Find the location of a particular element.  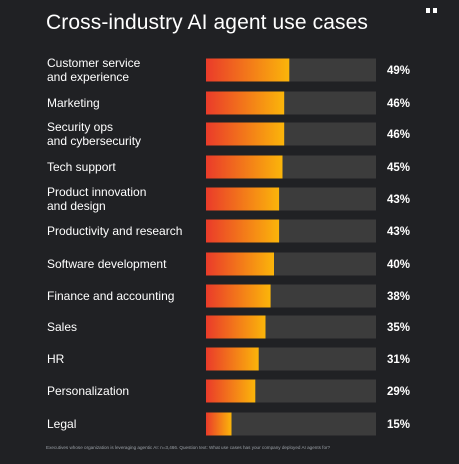

category-label: Product innovation and design is located at coordinates (96, 199).